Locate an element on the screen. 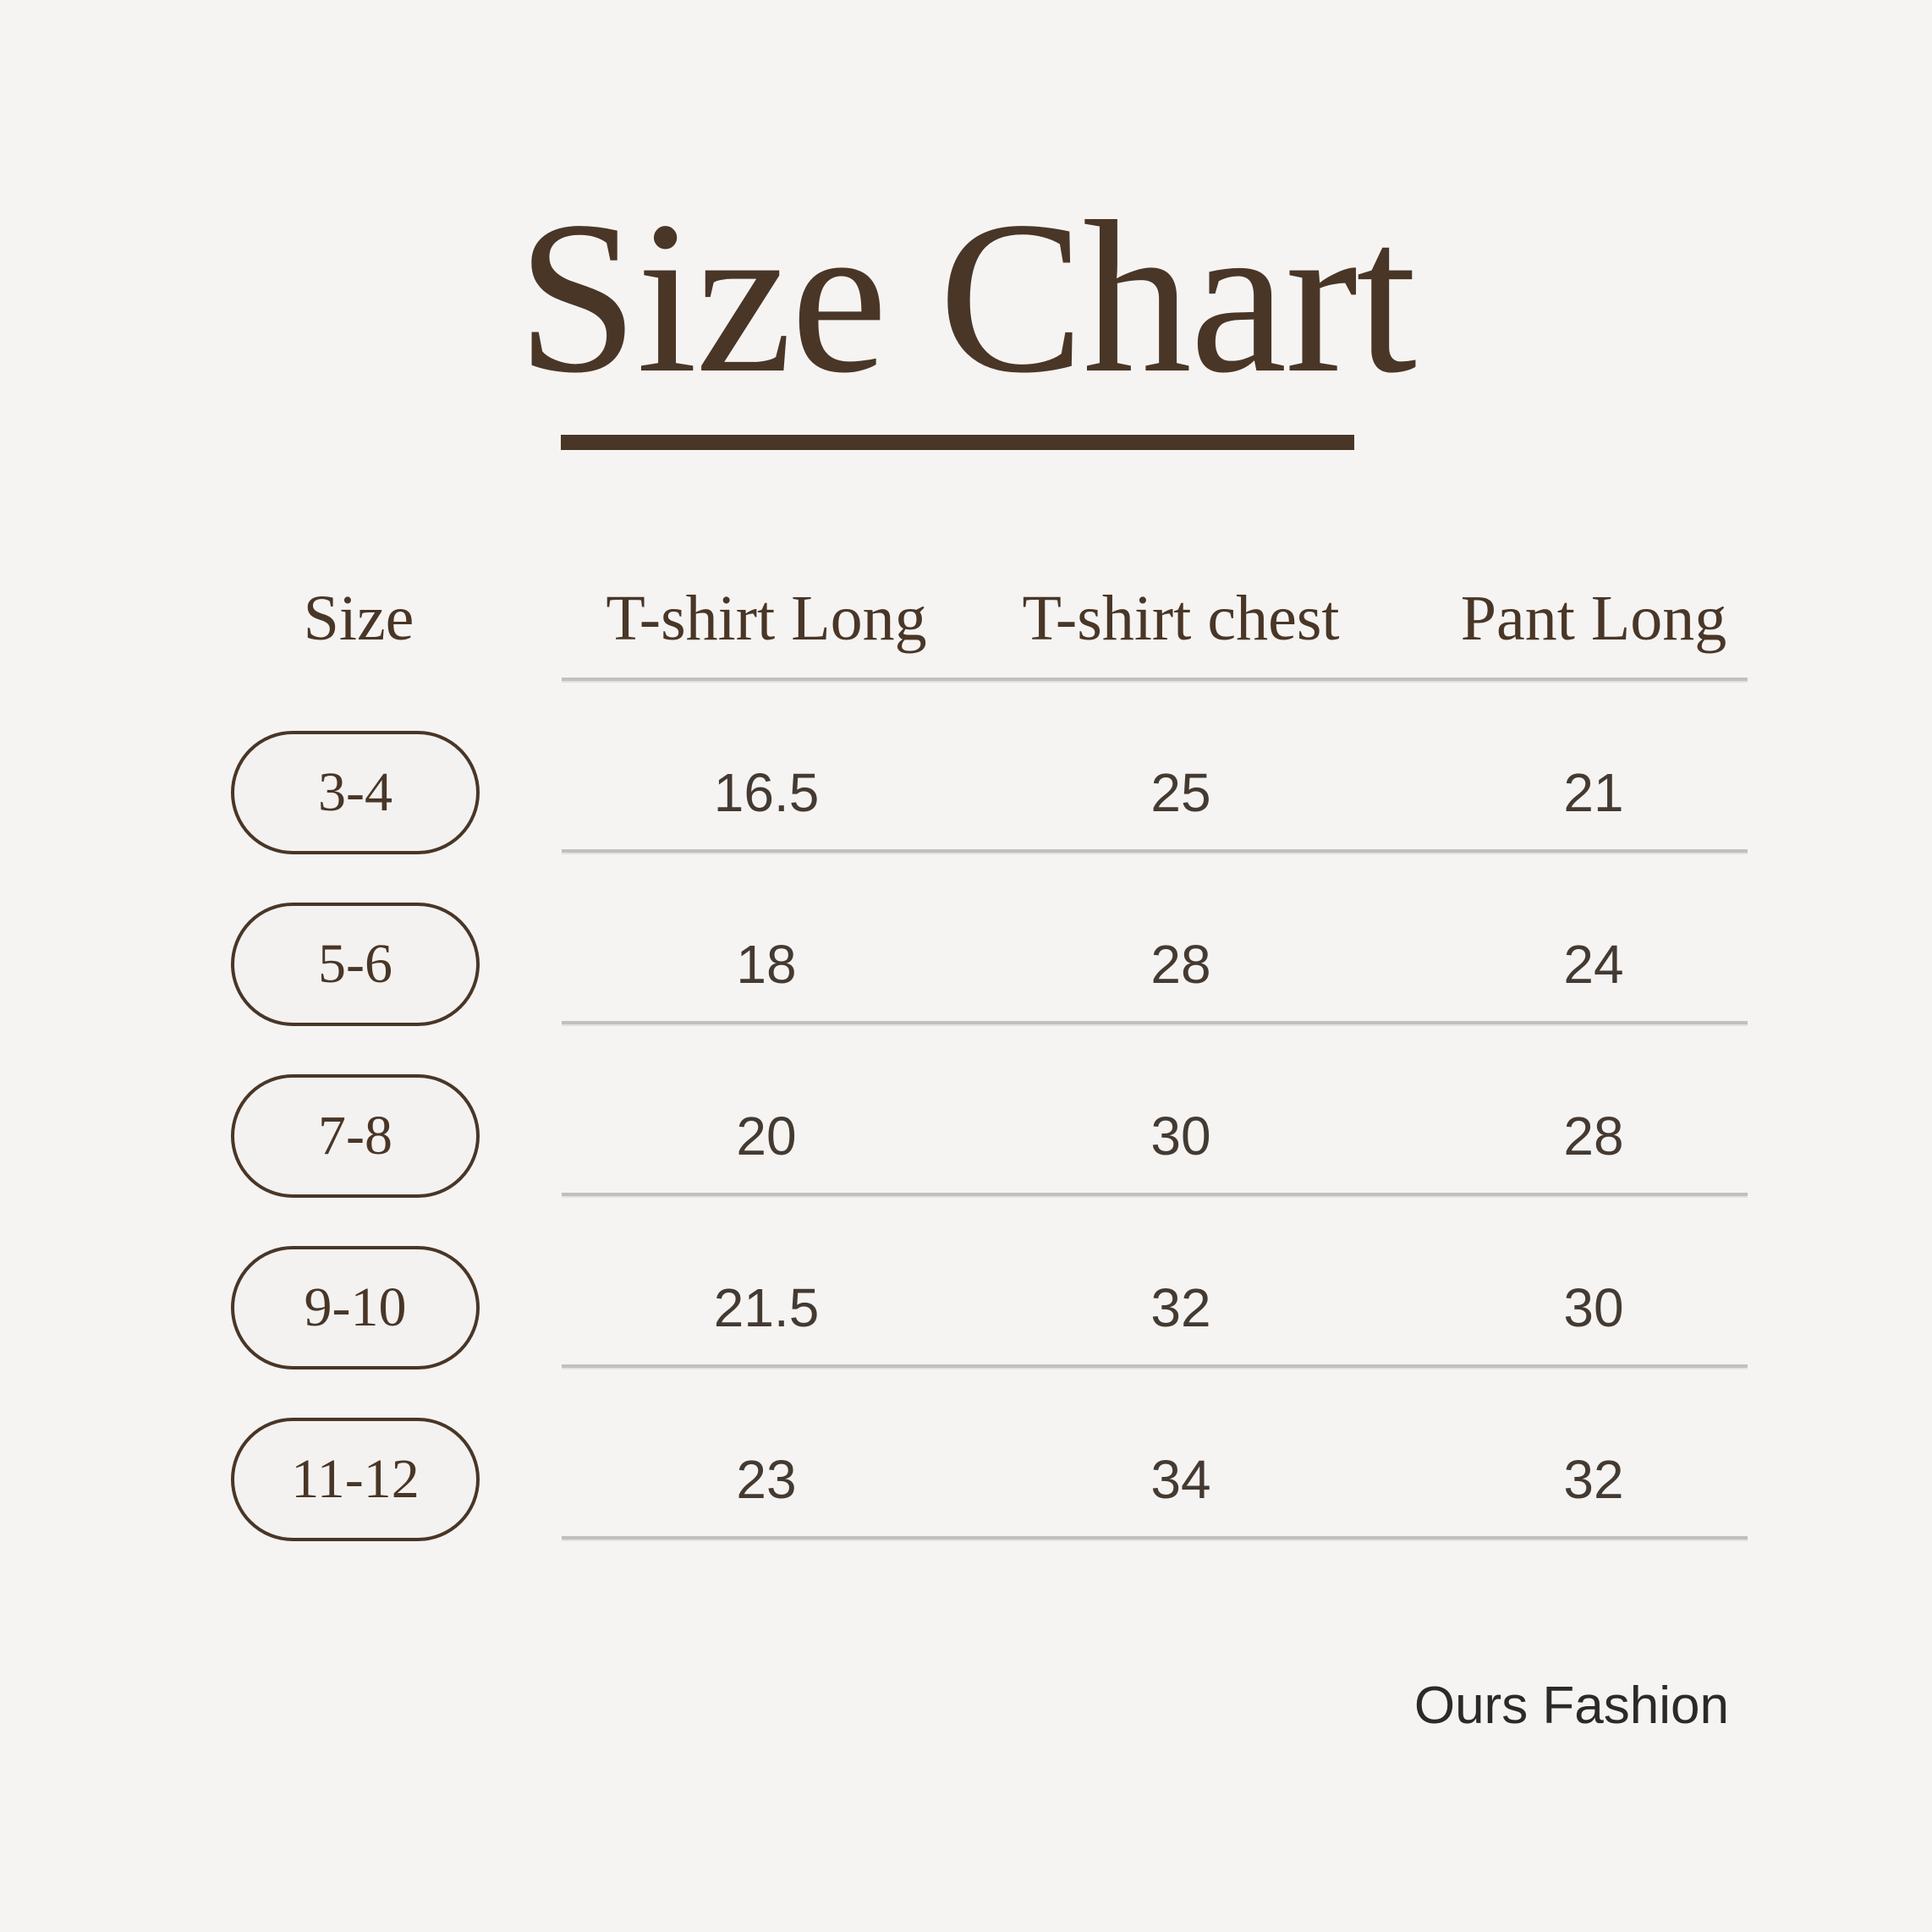 The image size is (1932, 1932). cell-tshirt-chest: 32 is located at coordinates (1181, 1308).